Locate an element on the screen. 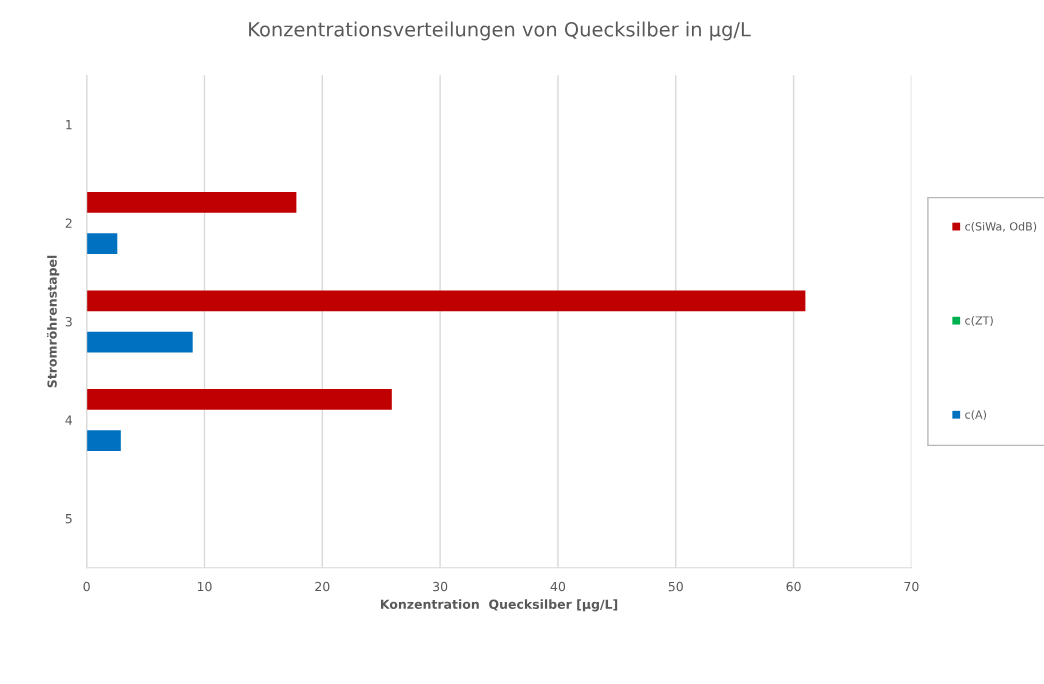  legend-label: c(SiWa, OdB) is located at coordinates (1001, 227).